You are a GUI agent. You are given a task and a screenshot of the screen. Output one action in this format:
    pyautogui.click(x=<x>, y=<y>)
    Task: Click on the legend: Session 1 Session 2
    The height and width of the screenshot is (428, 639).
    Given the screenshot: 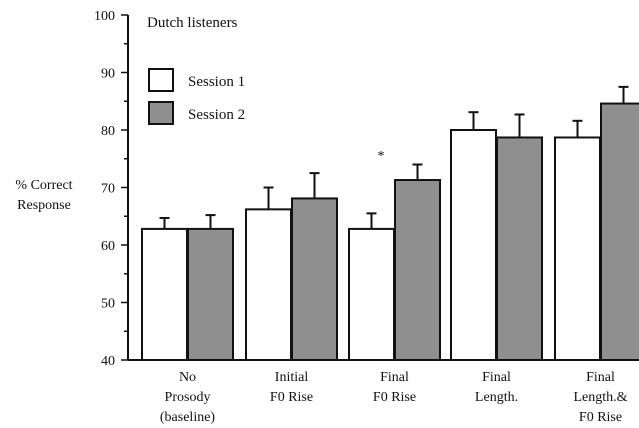 What is the action you would take?
    pyautogui.click(x=196, y=96)
    